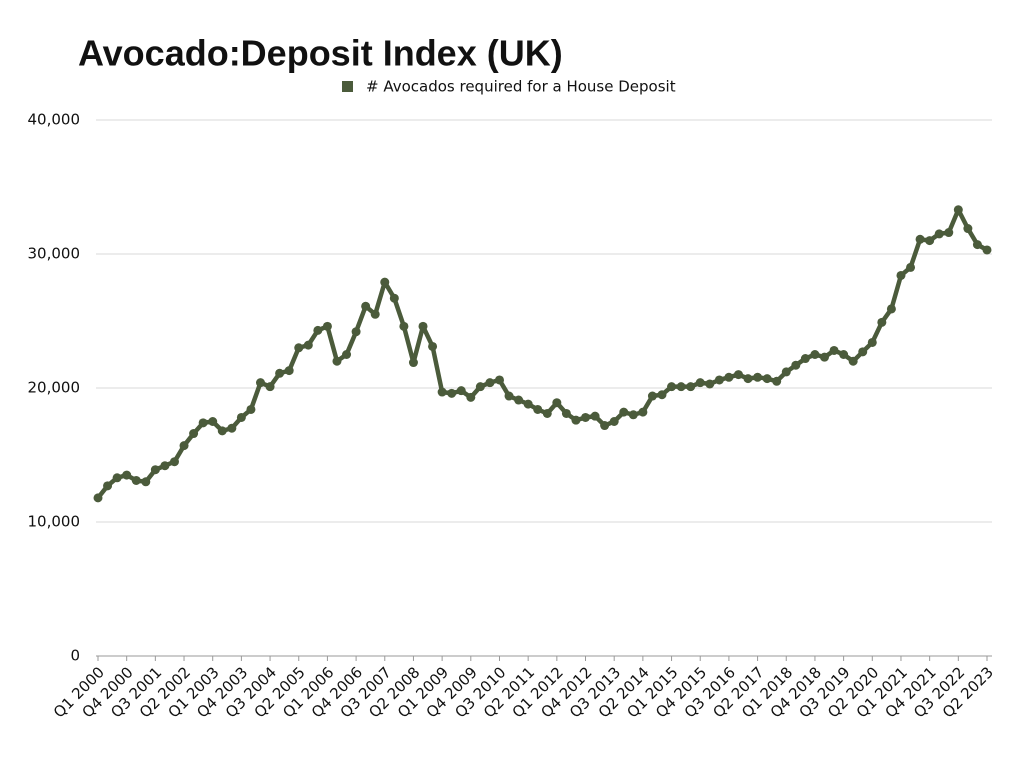 This screenshot has width=1024, height=768. What do you see at coordinates (54, 522) in the screenshot?
I see `y-tick-label: 10,000` at bounding box center [54, 522].